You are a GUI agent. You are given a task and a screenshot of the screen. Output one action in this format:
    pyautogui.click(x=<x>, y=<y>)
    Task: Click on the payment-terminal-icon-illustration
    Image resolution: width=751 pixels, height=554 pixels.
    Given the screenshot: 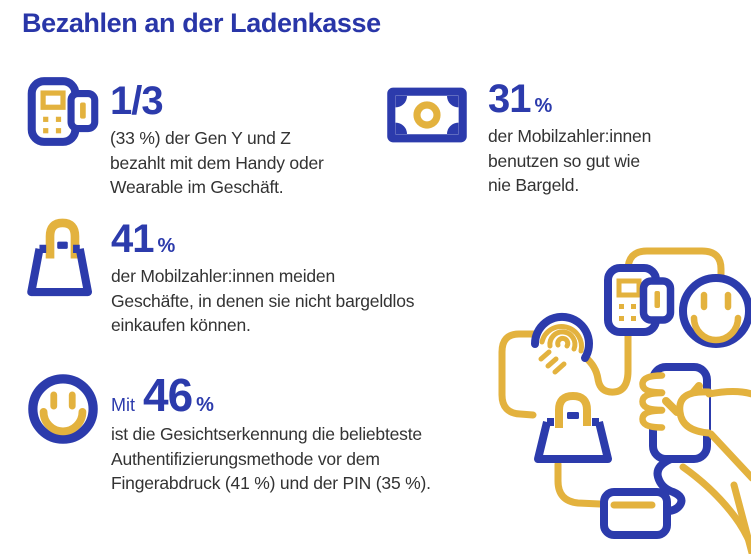 What is the action you would take?
    pyautogui.click(x=639, y=300)
    